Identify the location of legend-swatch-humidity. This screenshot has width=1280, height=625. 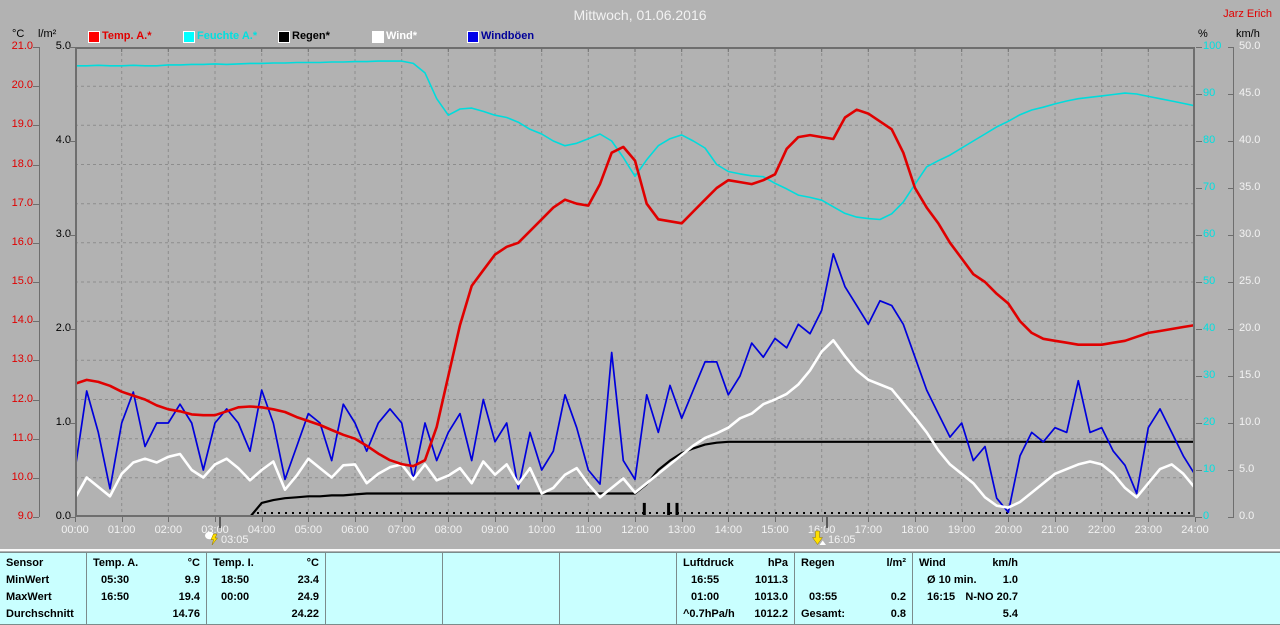
(189, 37).